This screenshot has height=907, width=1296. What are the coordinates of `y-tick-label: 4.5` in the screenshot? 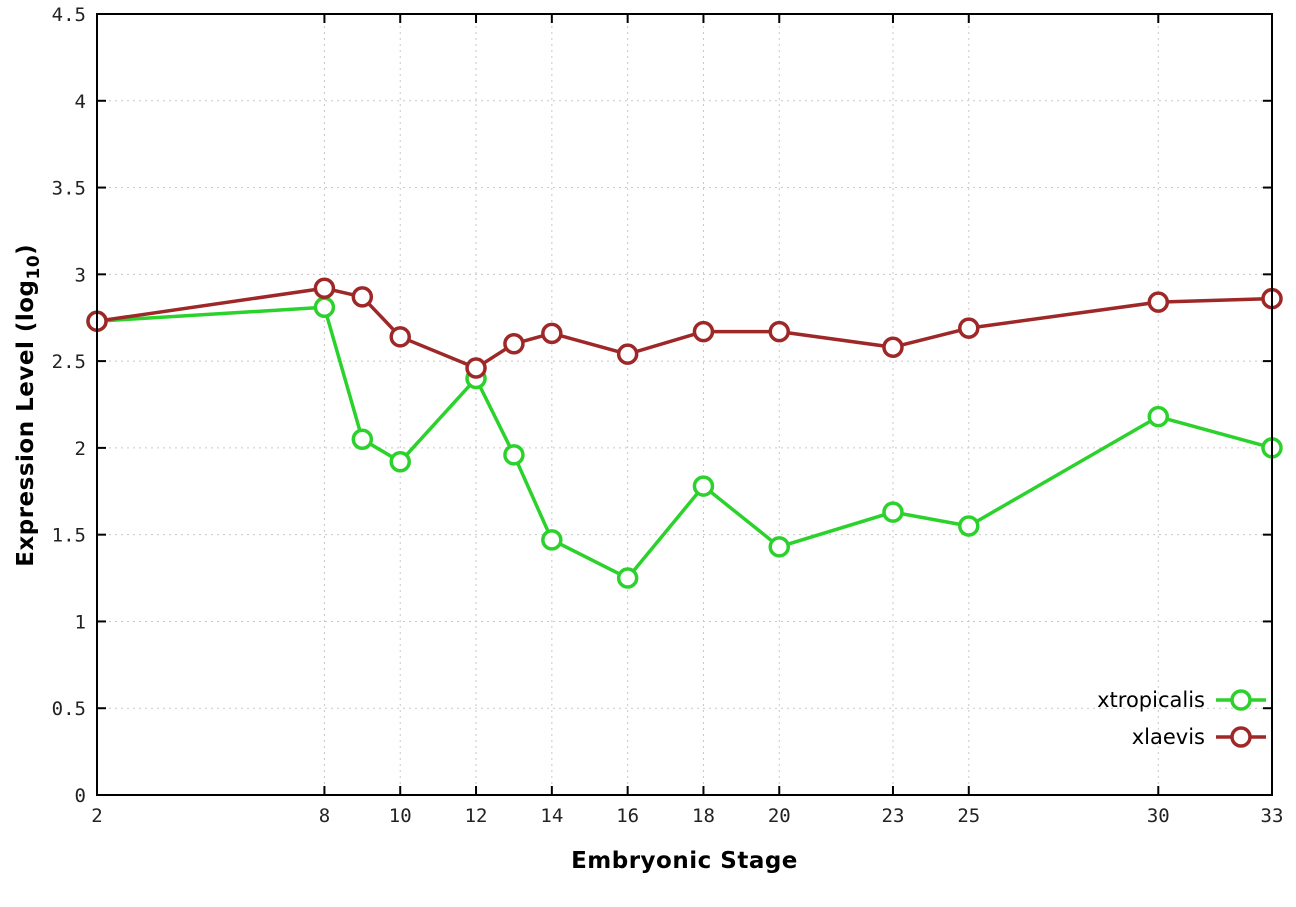 It's located at (69, 15).